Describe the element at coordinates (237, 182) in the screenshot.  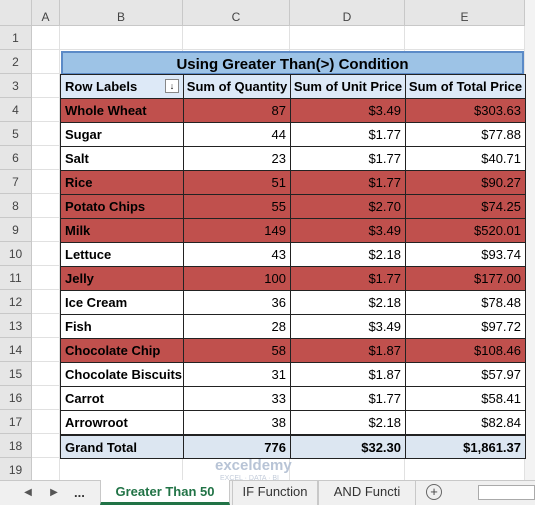
I see `value-cell: 51` at that location.